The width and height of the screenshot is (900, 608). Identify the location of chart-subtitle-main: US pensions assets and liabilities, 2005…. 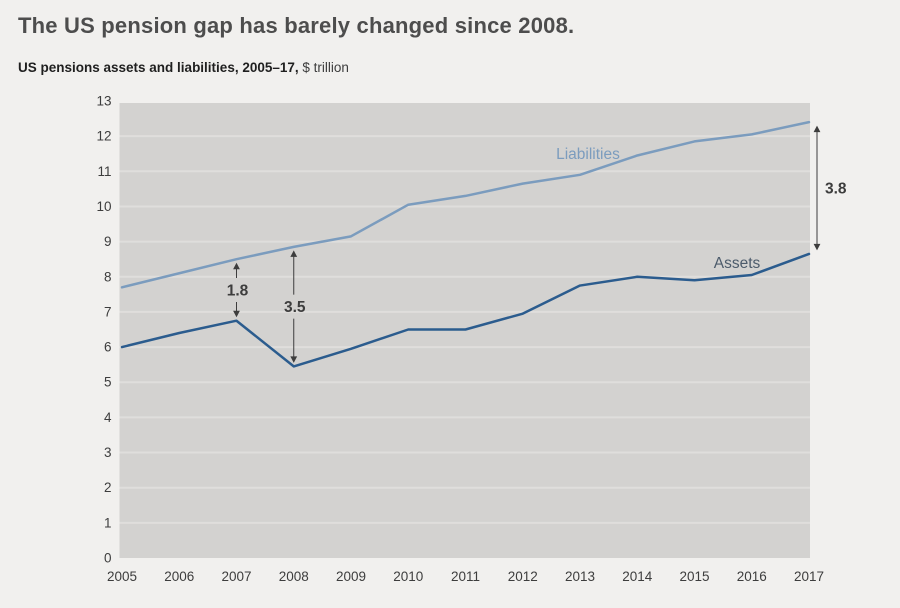
(158, 67).